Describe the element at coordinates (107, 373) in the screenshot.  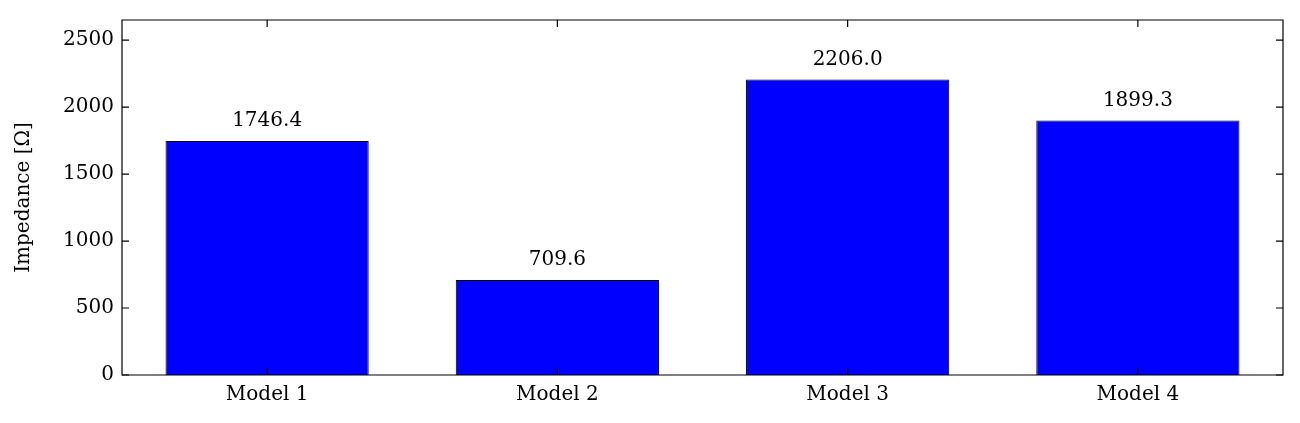
I see `y-tick-label: 0` at that location.